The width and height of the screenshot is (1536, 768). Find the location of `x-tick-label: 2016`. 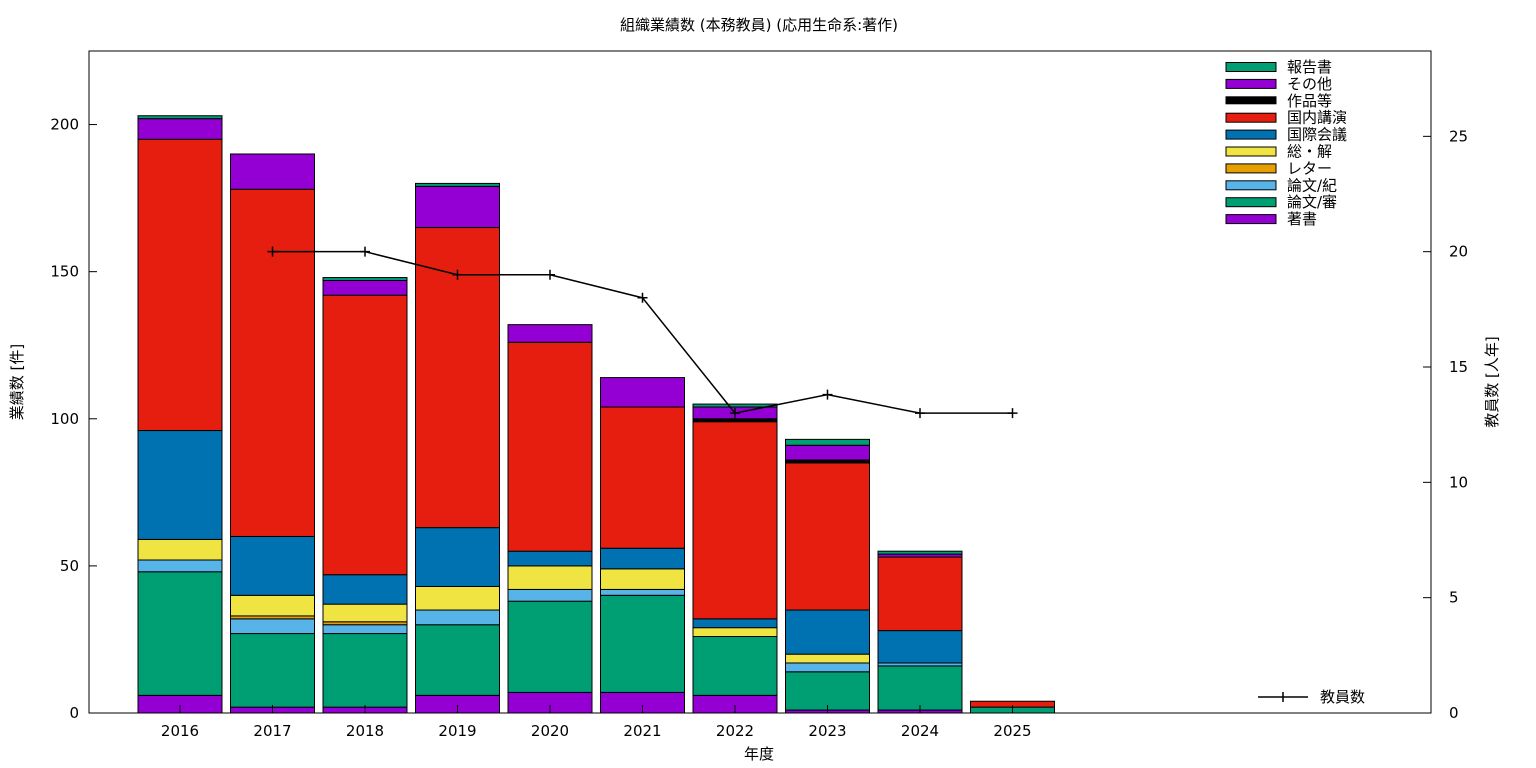

x-tick-label: 2016 is located at coordinates (180, 731).